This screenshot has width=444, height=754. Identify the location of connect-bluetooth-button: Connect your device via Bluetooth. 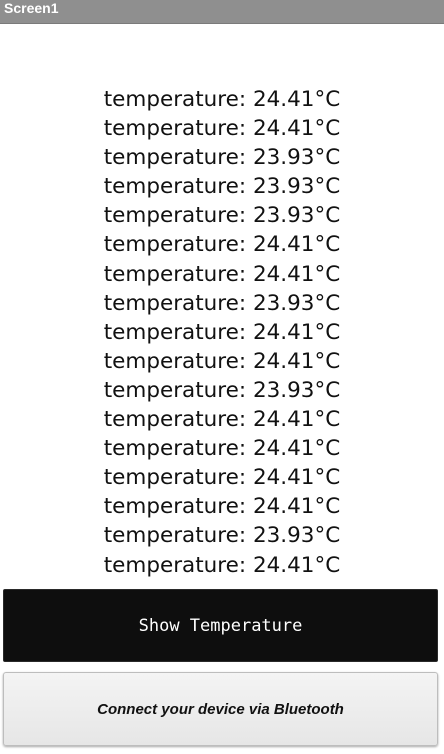
(220, 709).